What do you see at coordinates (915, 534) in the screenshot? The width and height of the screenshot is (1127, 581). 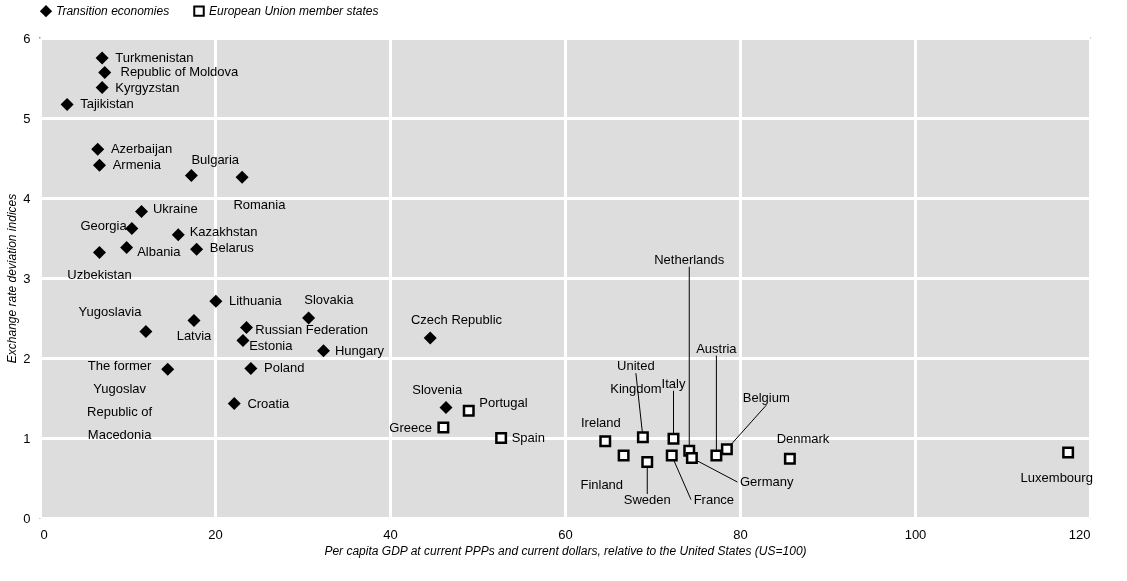 I see `x-tick-label: 100` at bounding box center [915, 534].